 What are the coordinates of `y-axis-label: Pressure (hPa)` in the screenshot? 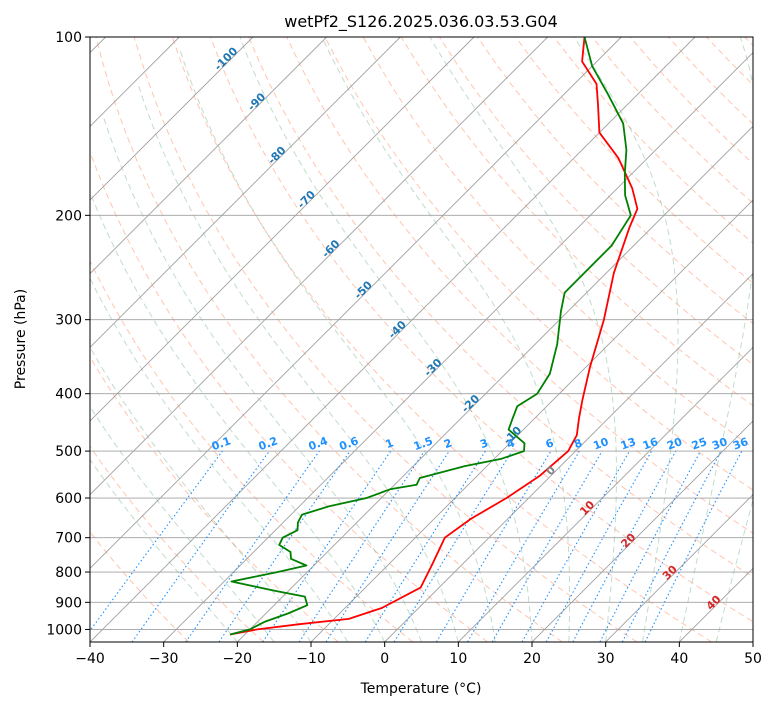 It's located at (21, 339).